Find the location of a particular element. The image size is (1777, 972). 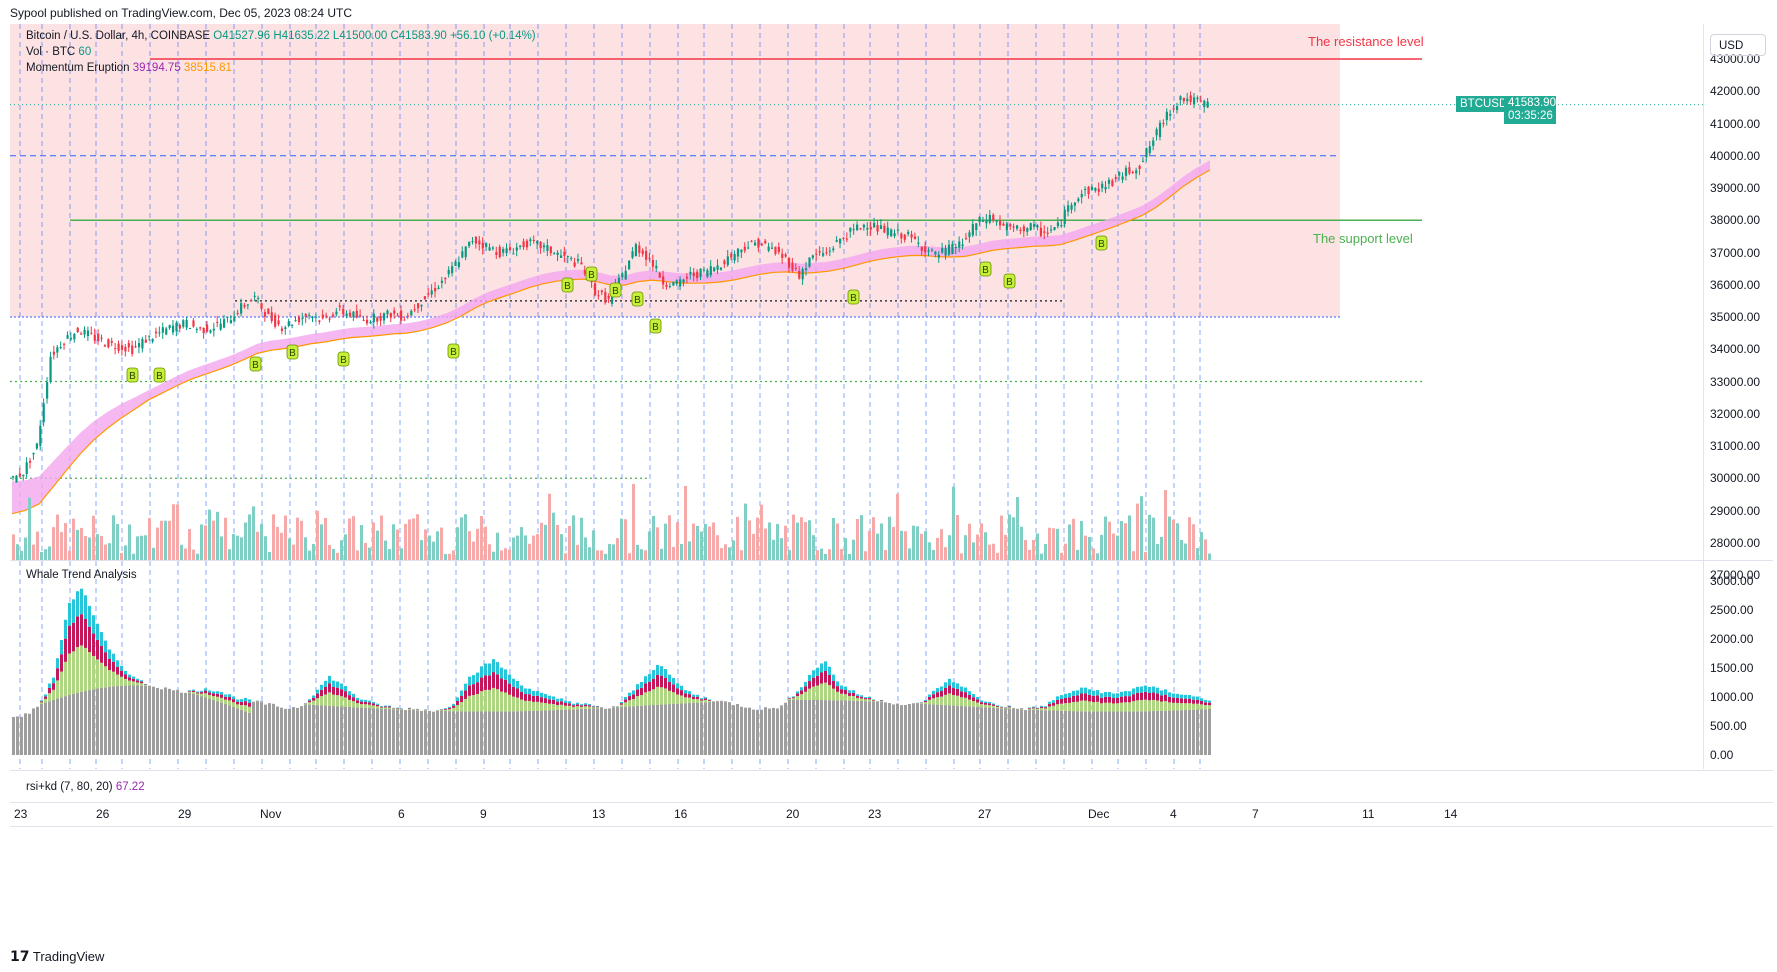

volume-label: Vol · BTC is located at coordinates (51, 52).